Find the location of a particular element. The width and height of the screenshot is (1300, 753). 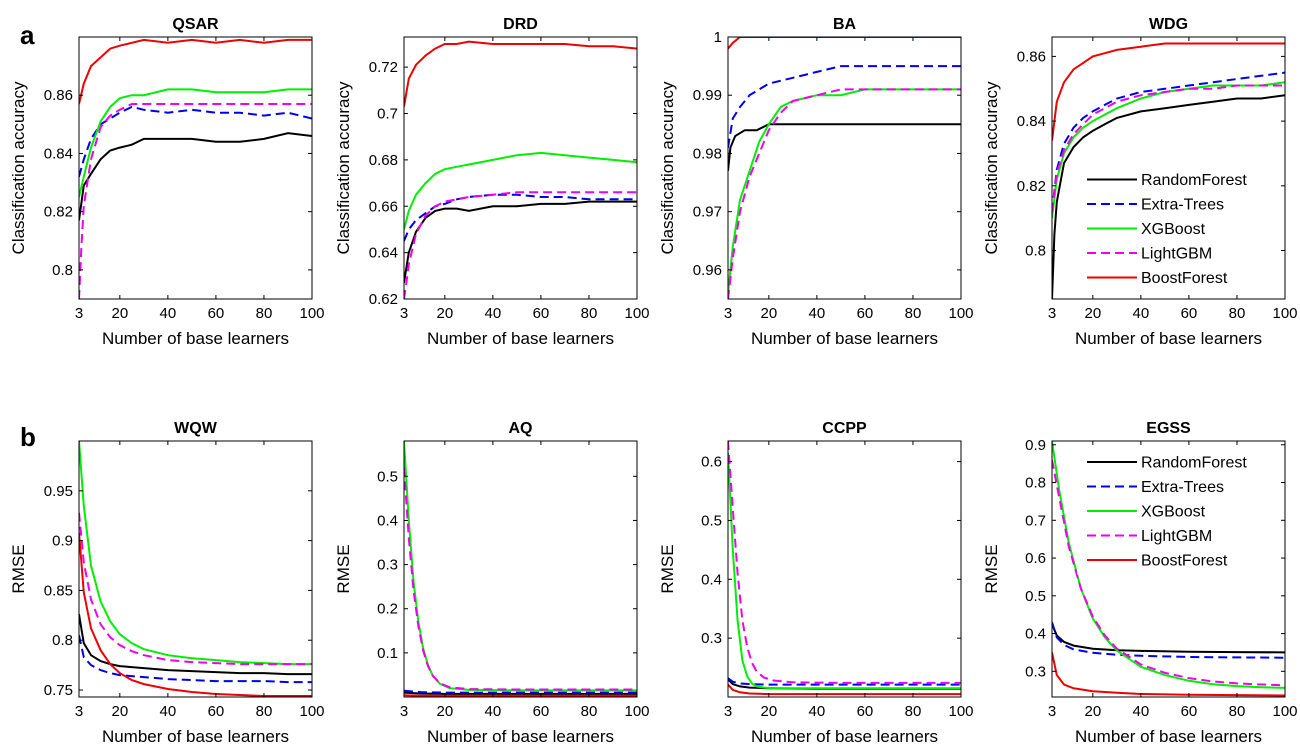

y-tick-label: 0.1 is located at coordinates (387, 653).